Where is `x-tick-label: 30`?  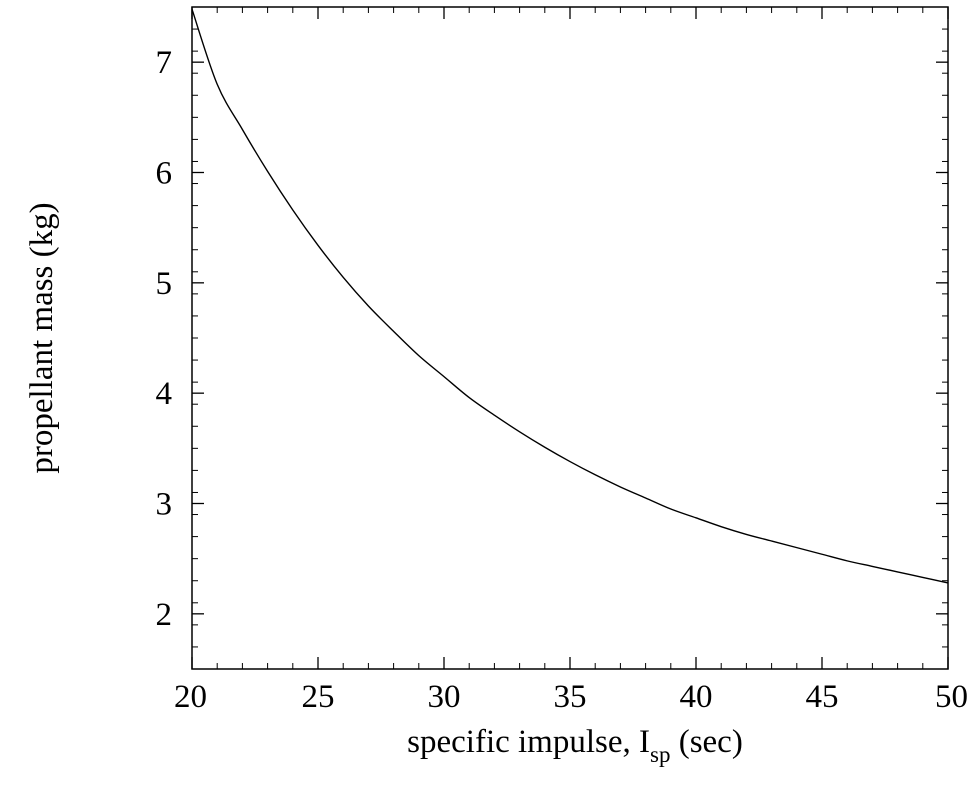 x-tick-label: 30 is located at coordinates (444, 697).